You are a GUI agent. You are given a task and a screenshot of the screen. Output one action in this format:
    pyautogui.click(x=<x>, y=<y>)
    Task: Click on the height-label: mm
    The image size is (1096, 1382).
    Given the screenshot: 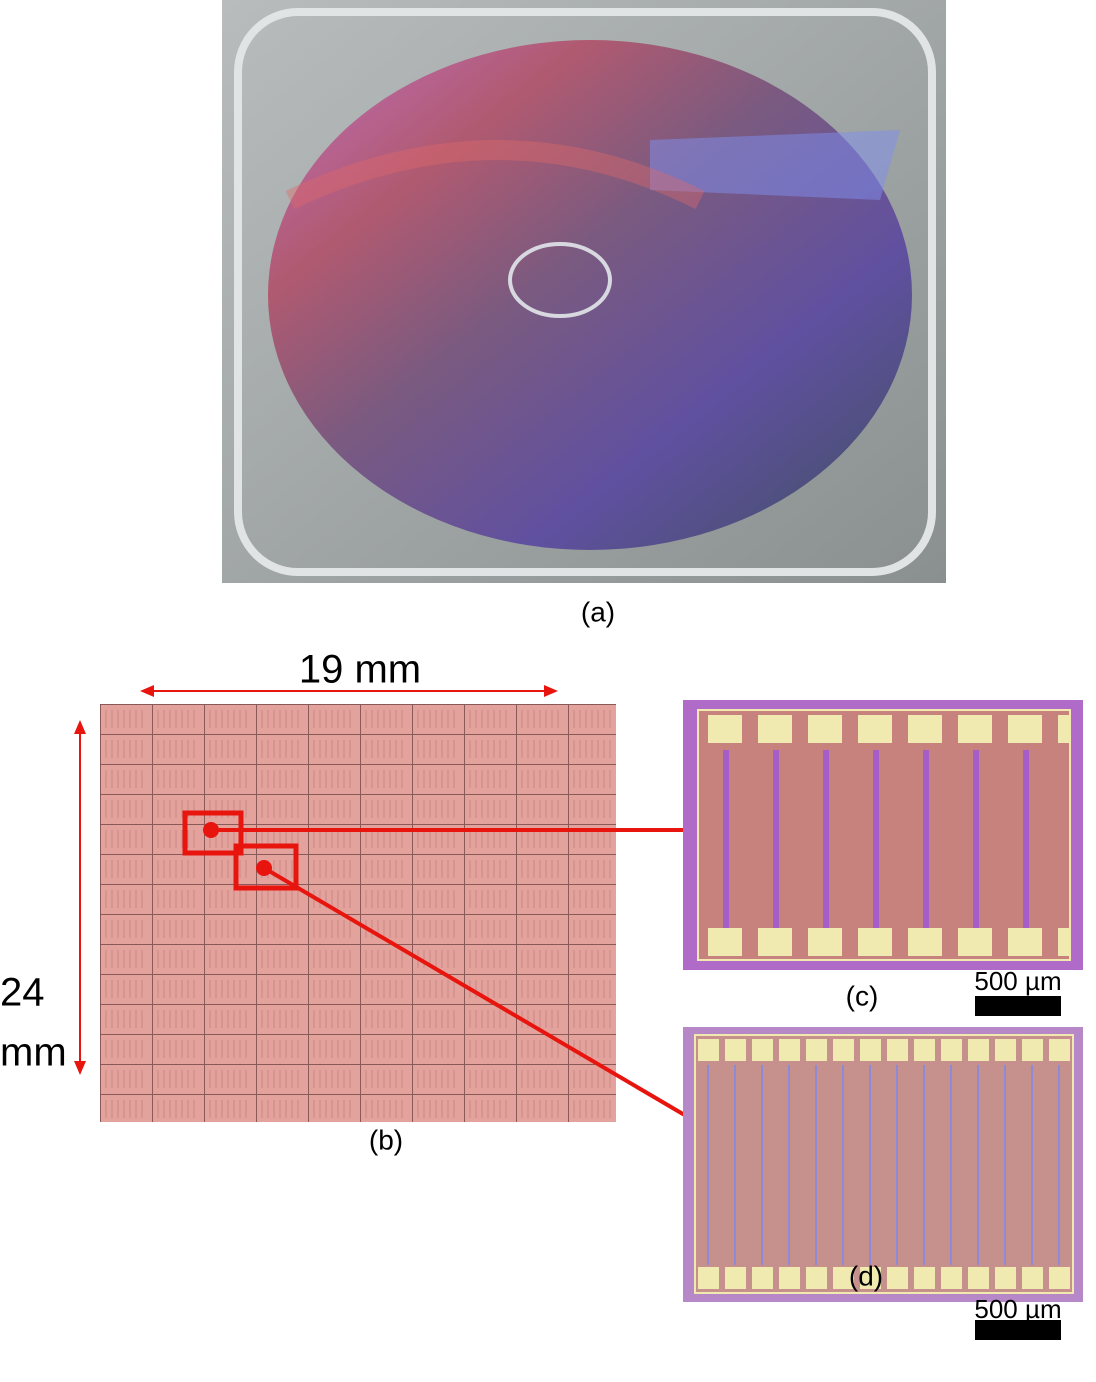 What is the action you would take?
    pyautogui.click(x=33, y=1053)
    